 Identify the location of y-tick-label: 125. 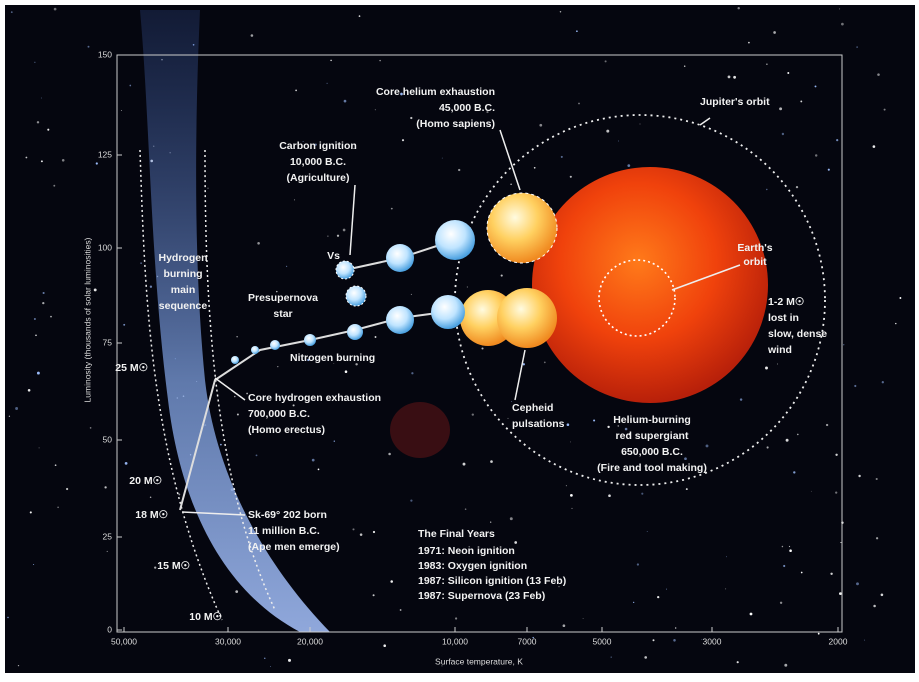
(105, 154).